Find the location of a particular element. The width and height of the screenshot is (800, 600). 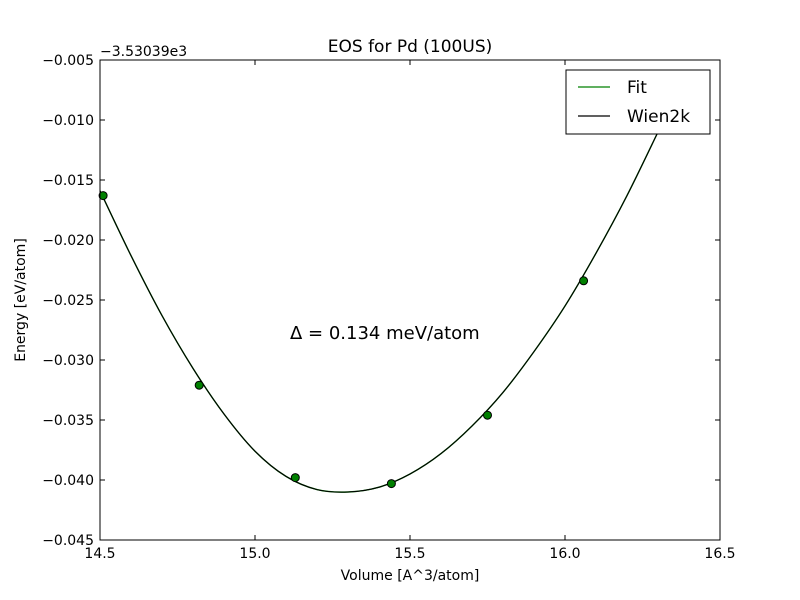

x-tick-label: 15.5 is located at coordinates (409, 554).